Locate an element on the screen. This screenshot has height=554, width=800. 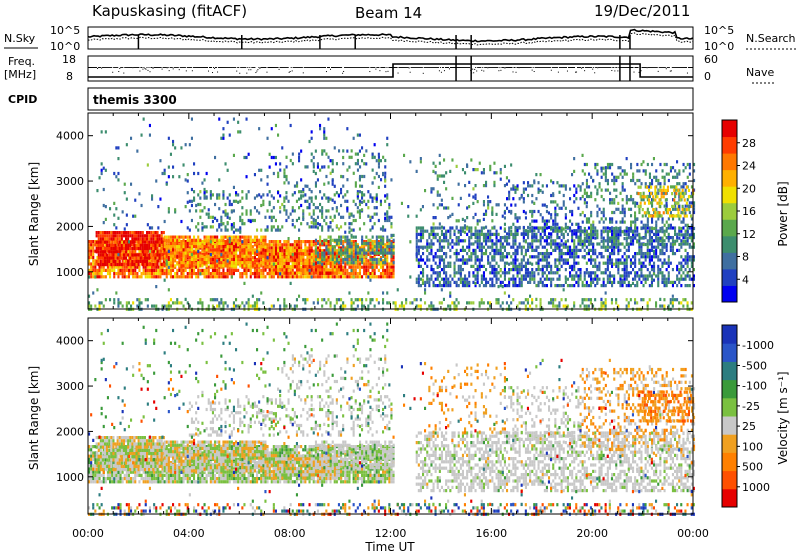
station-title: Kapuskasing (fitACF) is located at coordinates (169, 11).